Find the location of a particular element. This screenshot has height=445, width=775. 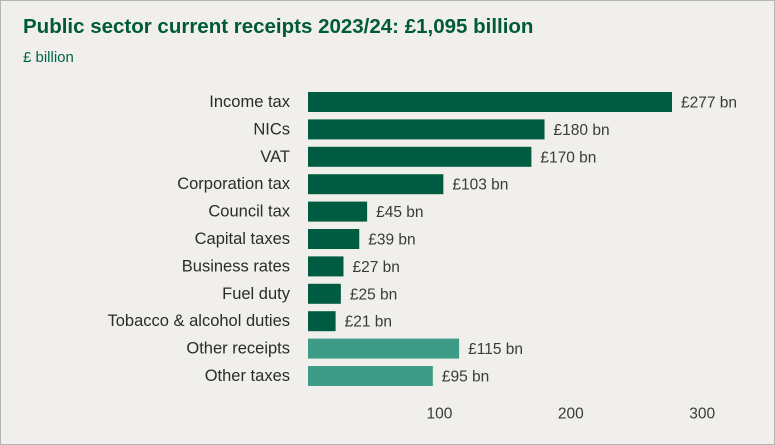

x-tick-label-200: 200 is located at coordinates (571, 414).